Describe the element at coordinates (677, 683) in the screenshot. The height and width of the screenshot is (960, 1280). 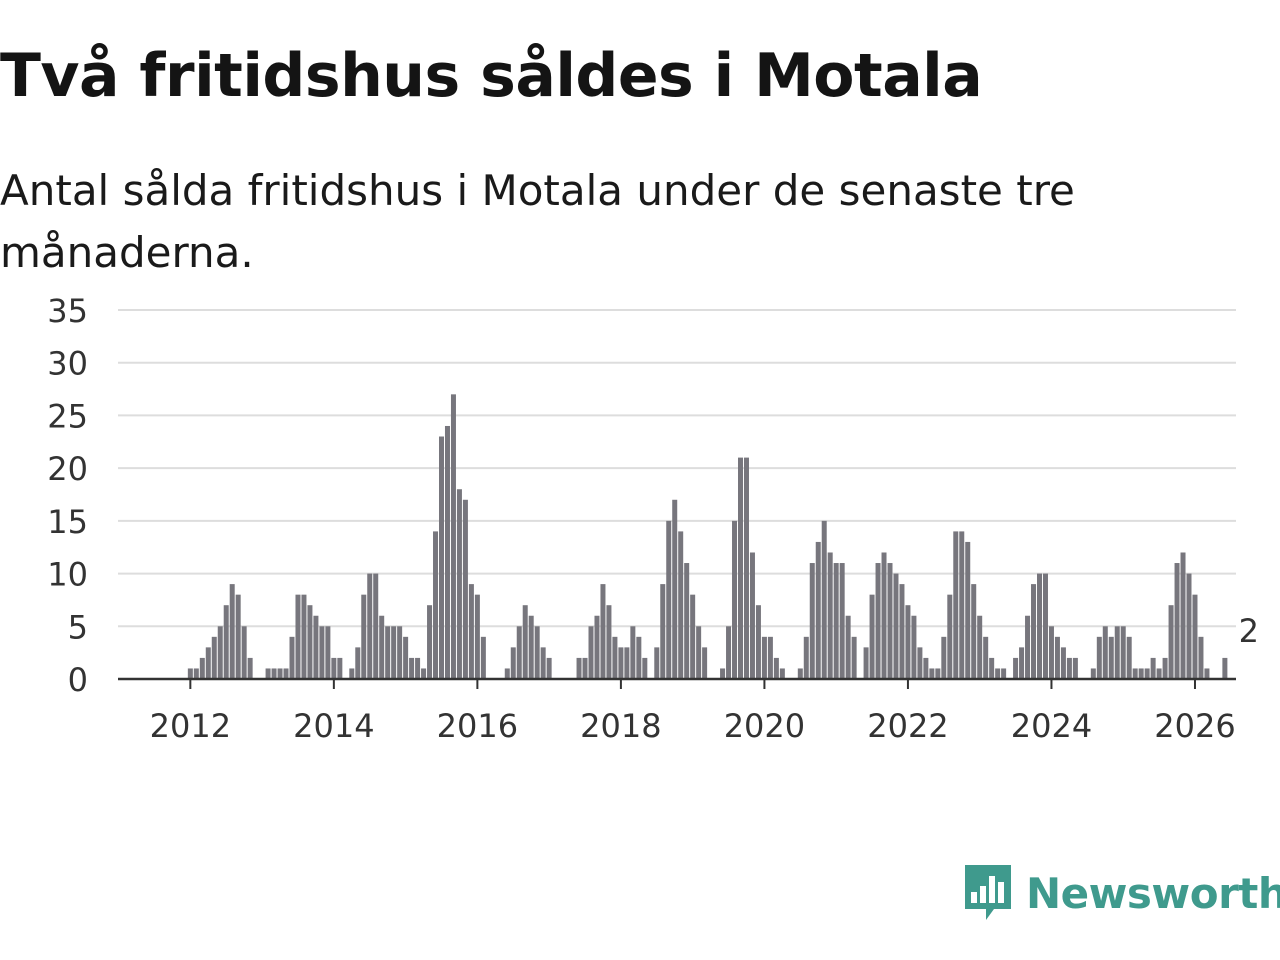
I see `x-axis` at that location.